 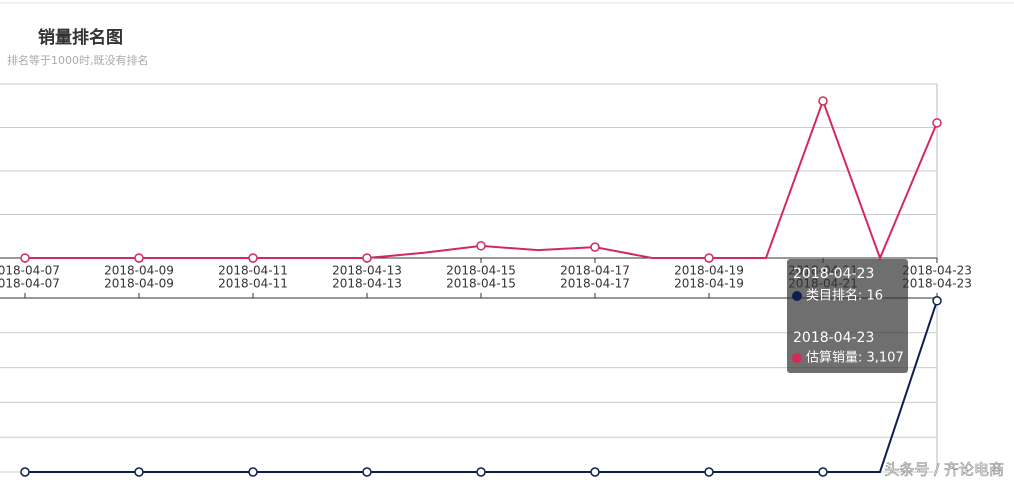 What do you see at coordinates (78, 60) in the screenshot?
I see `chart-subtitle: 排名等于1000时,既没有排名` at bounding box center [78, 60].